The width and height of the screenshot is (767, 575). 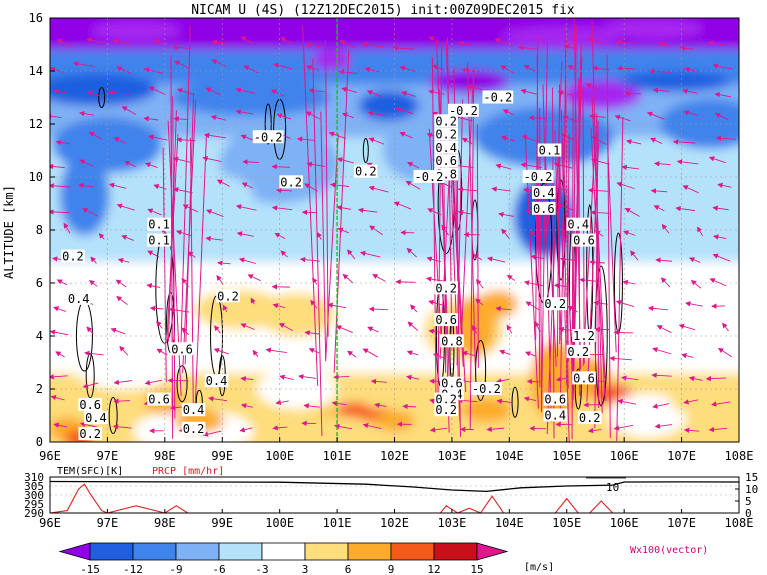 I want to click on colorbar-boxes, so click(x=283, y=551).